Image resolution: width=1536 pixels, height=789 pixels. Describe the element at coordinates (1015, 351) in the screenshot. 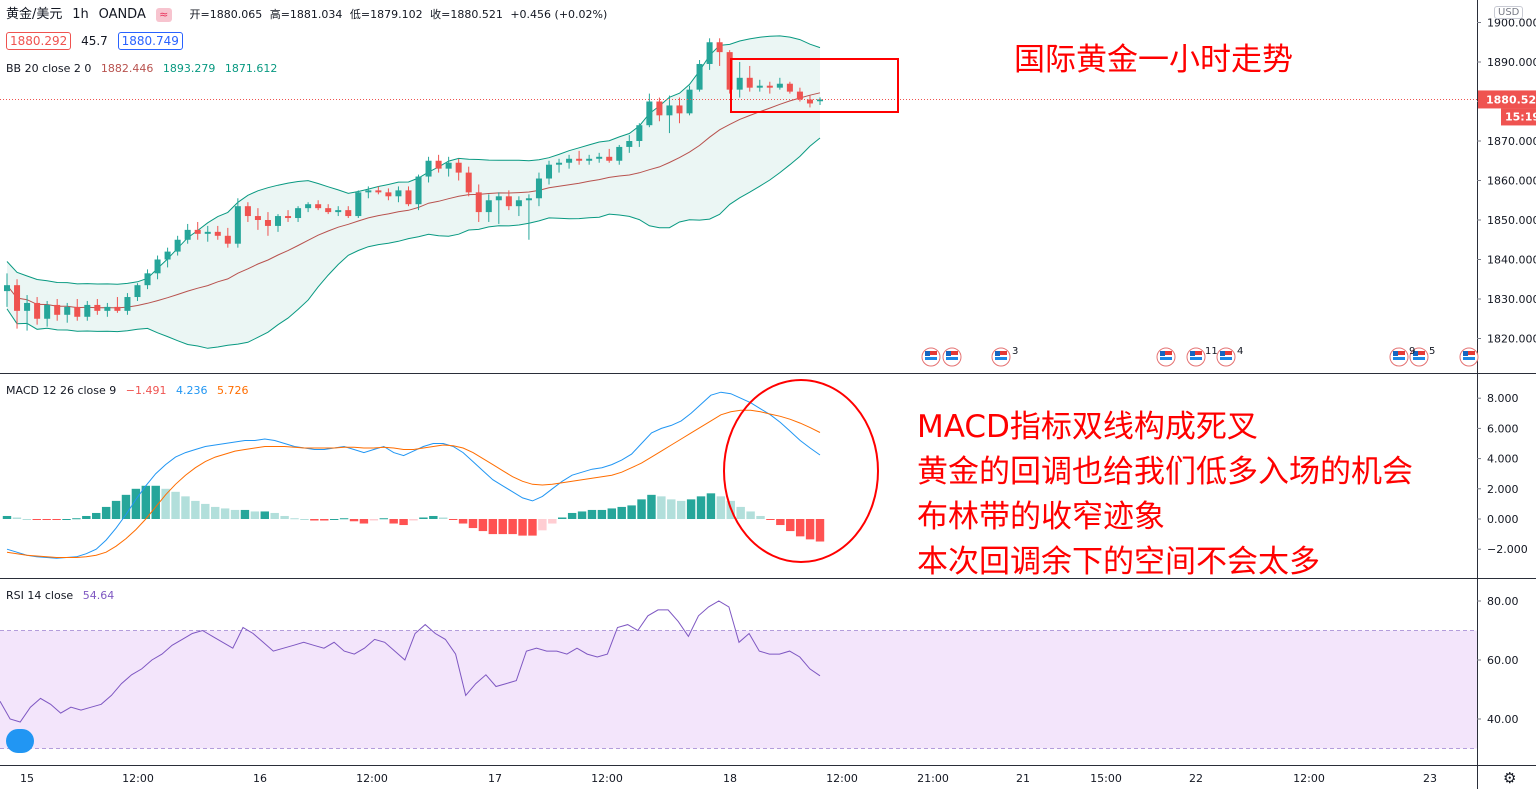

I see `event-count-label: 3` at that location.